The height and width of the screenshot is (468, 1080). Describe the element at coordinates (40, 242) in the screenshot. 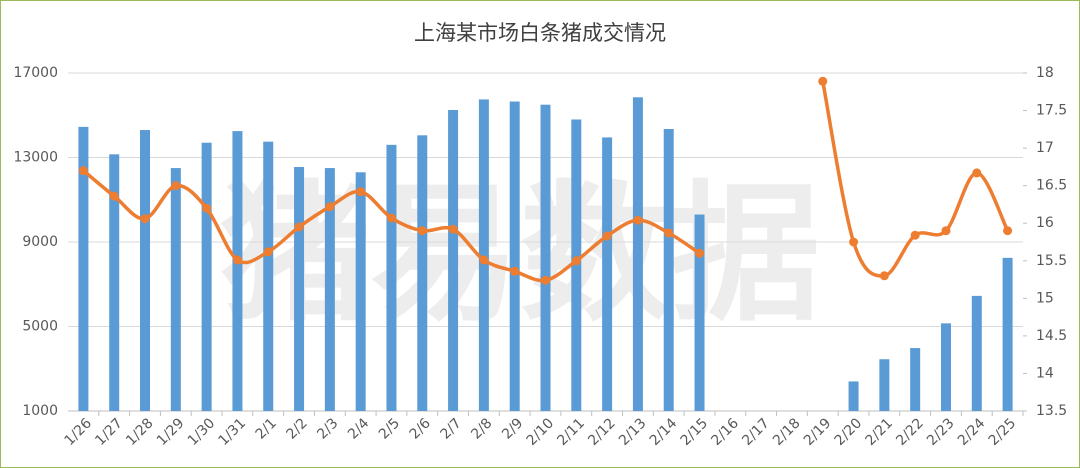

I see `y-tick-label: 9000` at that location.